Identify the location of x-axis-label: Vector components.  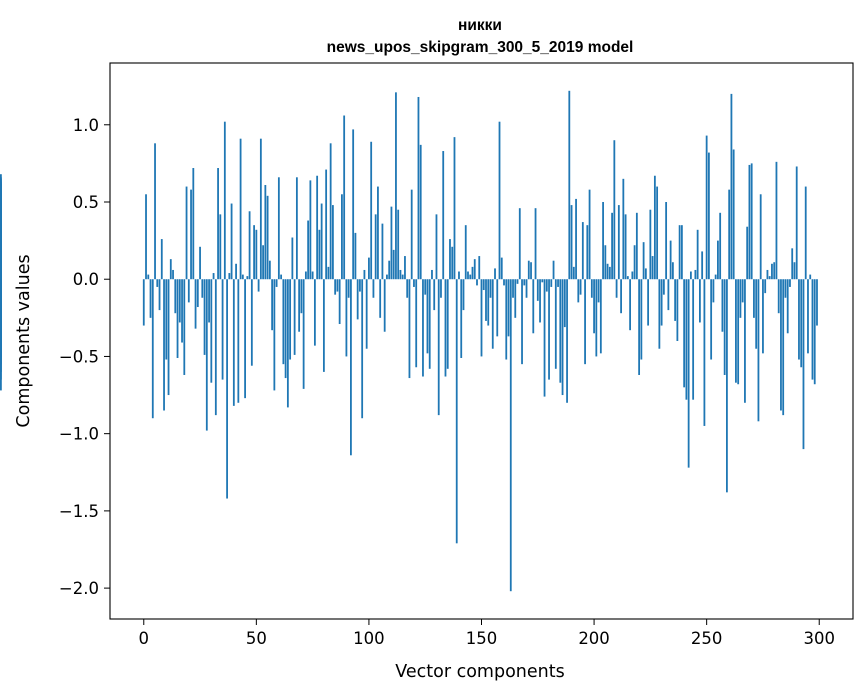
(479, 672).